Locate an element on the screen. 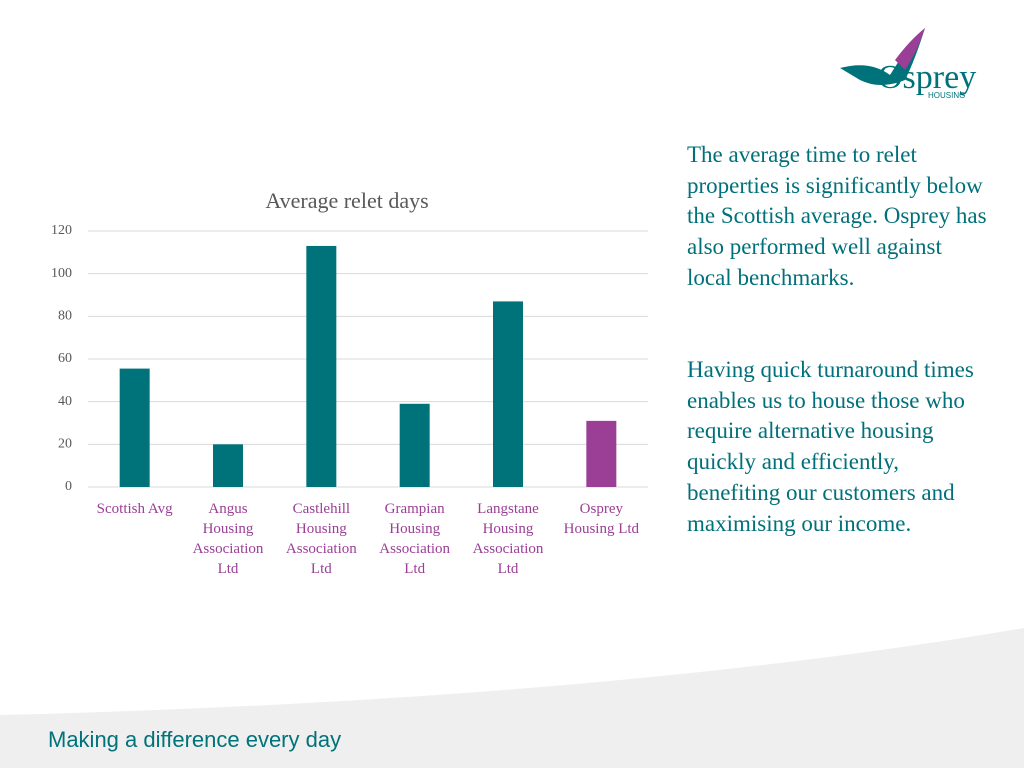 The width and height of the screenshot is (1024, 768). x-tick-label: Grampian Housing Association Ltd is located at coordinates (415, 539).